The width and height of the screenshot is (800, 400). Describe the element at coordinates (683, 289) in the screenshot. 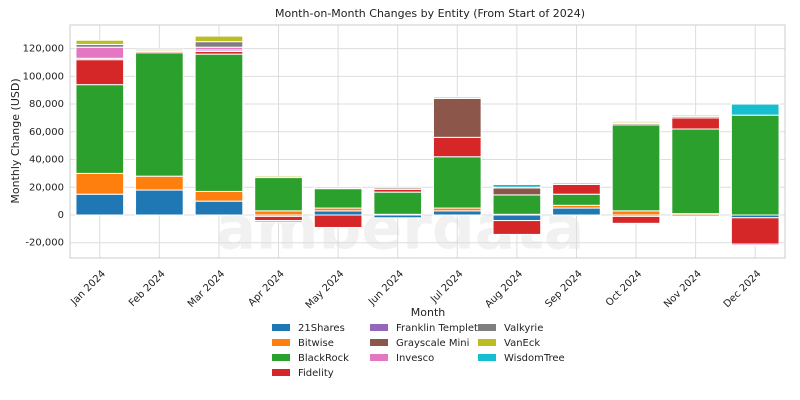

I see `x-tick-label: Nov 2024` at that location.